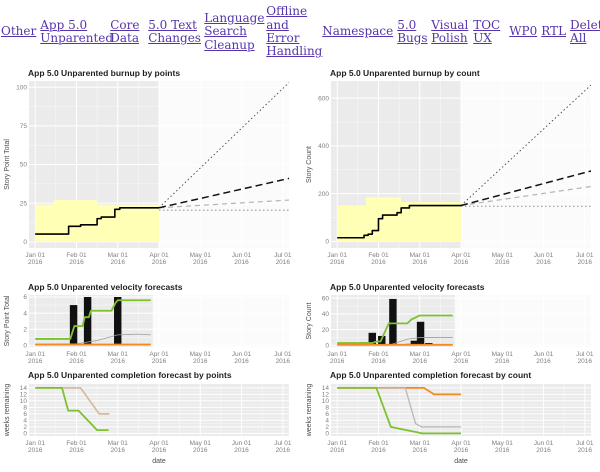 The height and width of the screenshot is (472, 600). I want to click on svg-text: 8, so click(327, 407).